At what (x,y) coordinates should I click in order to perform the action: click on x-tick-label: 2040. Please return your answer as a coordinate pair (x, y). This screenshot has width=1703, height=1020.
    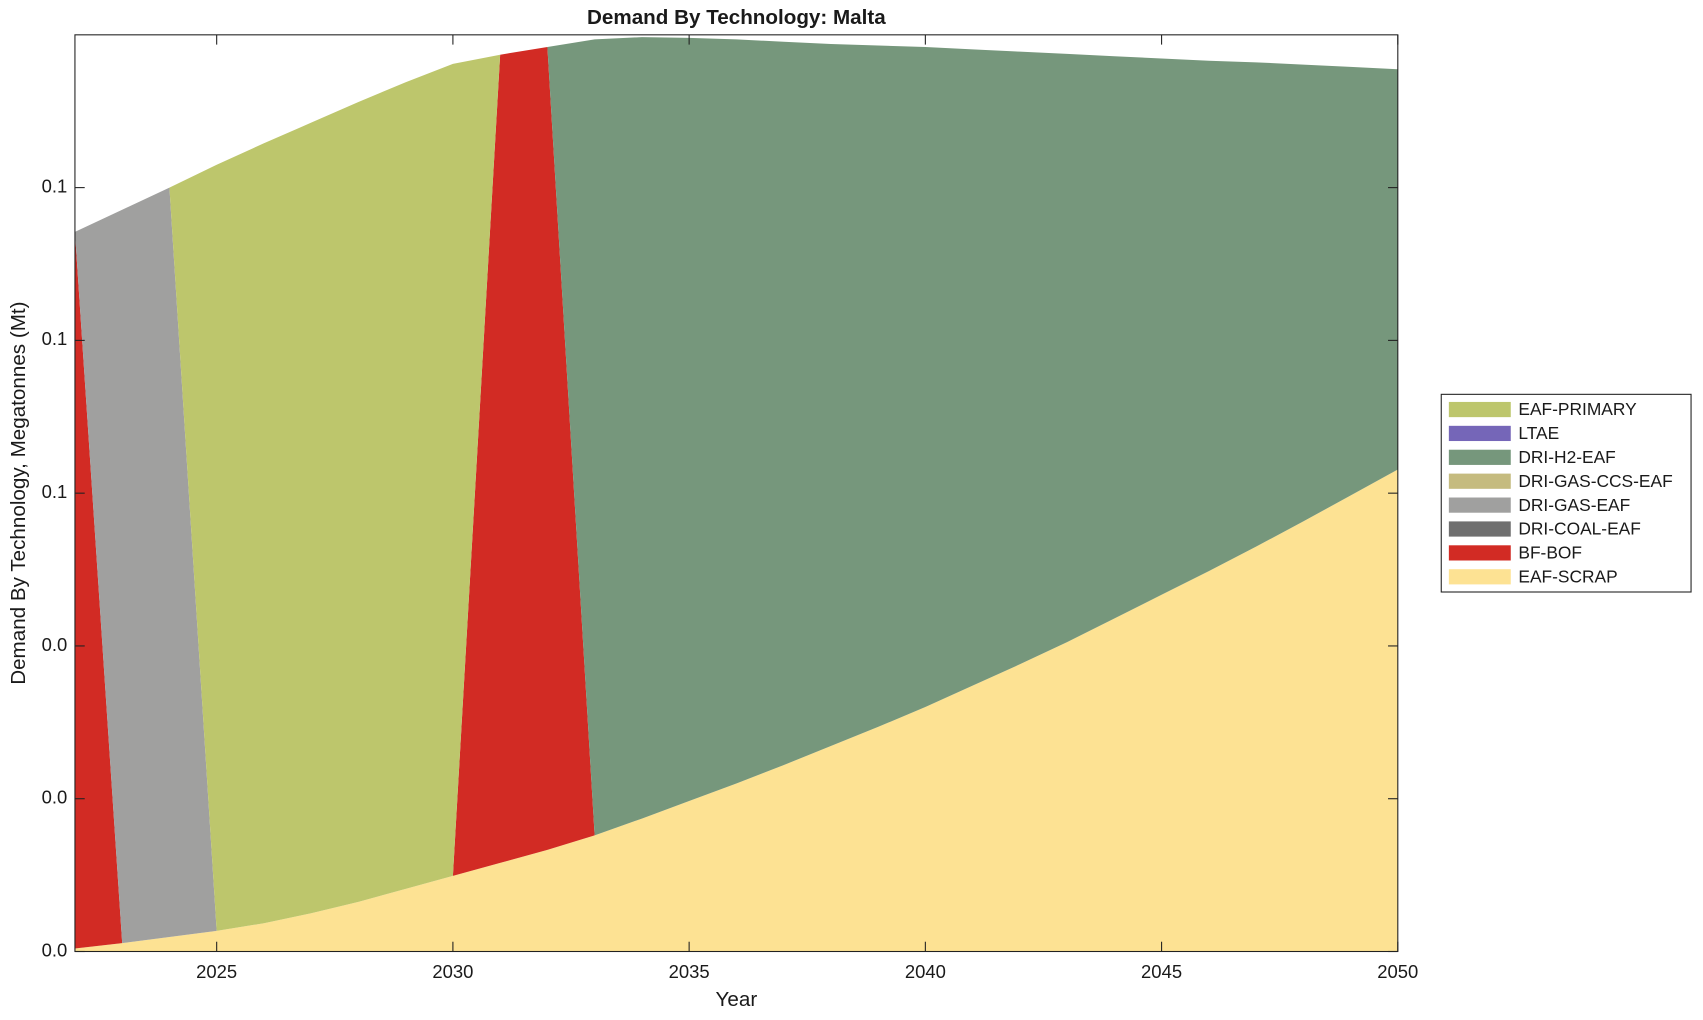
    Looking at the image, I should click on (925, 971).